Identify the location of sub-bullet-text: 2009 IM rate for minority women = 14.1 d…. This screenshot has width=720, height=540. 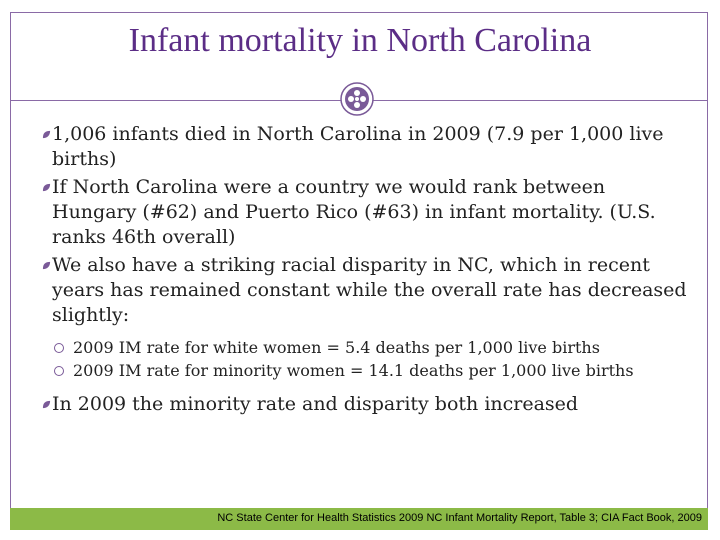
(353, 370).